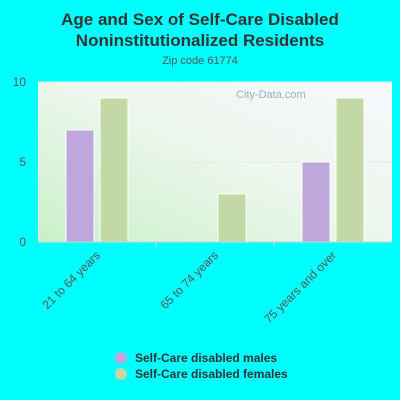 Image resolution: width=400 pixels, height=400 pixels. Describe the element at coordinates (200, 40) in the screenshot. I see `chart-title-line2: Noninstitutionalized Residents` at that location.